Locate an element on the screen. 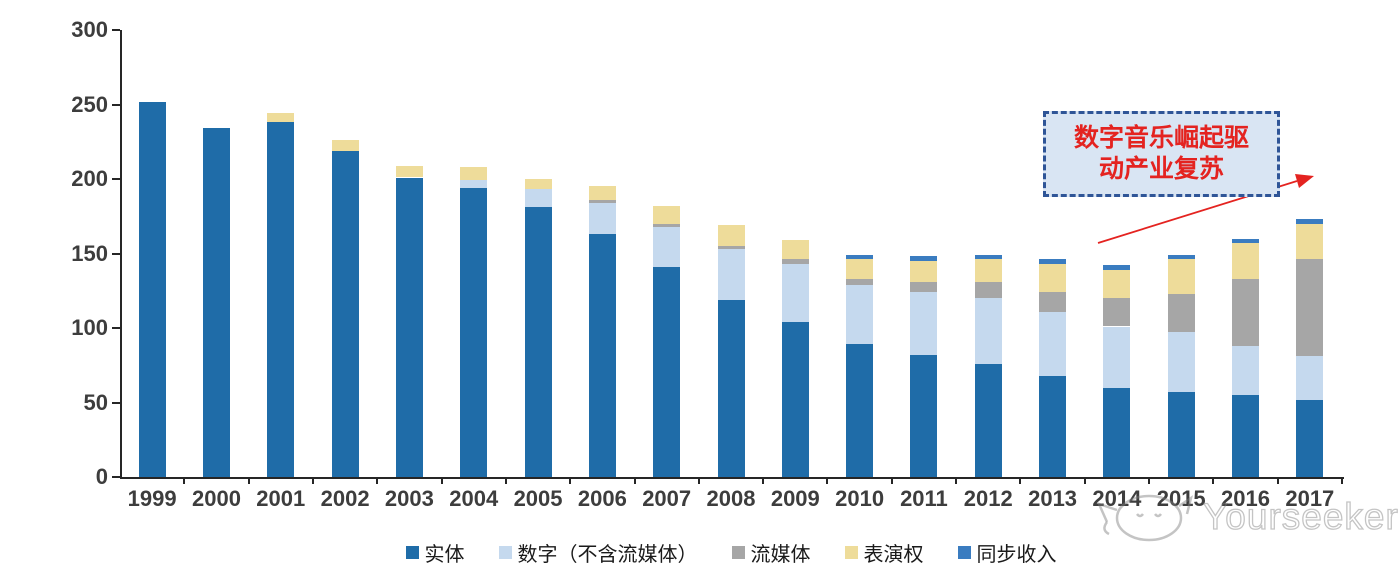 Image resolution: width=1398 pixels, height=582 pixels. legend-item: 表演权 is located at coordinates (884, 552).